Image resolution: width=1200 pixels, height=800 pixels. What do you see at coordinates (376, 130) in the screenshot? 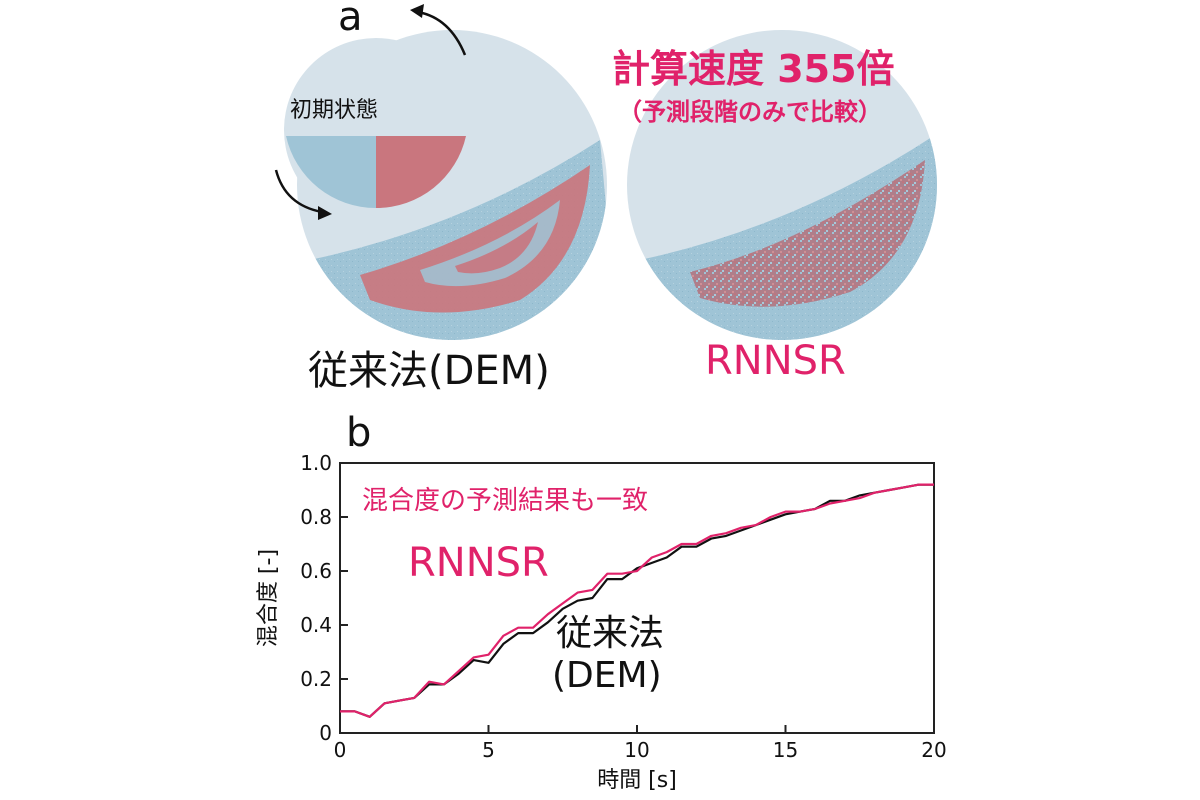
I see `initial-state-inset` at bounding box center [376, 130].